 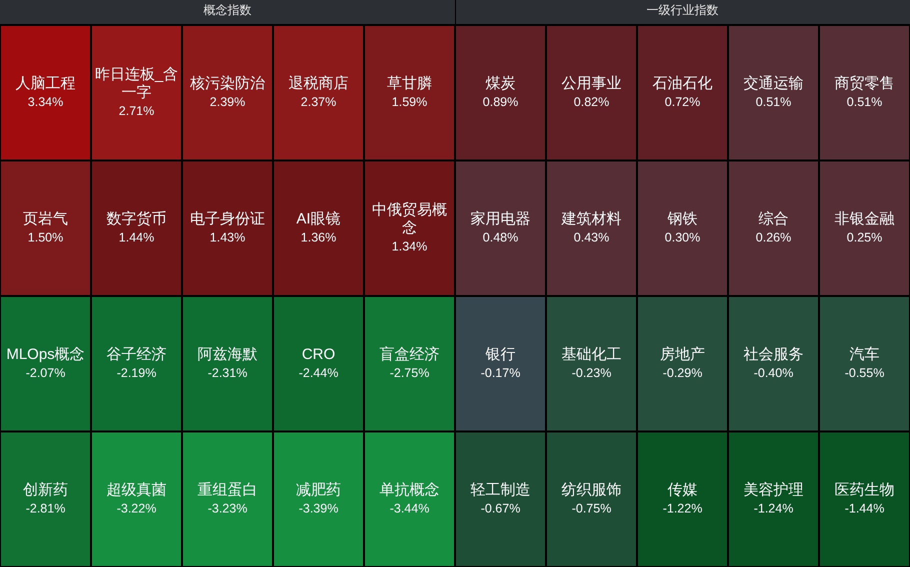 I want to click on category-label: 昨日连板_含一字, so click(x=136, y=83).